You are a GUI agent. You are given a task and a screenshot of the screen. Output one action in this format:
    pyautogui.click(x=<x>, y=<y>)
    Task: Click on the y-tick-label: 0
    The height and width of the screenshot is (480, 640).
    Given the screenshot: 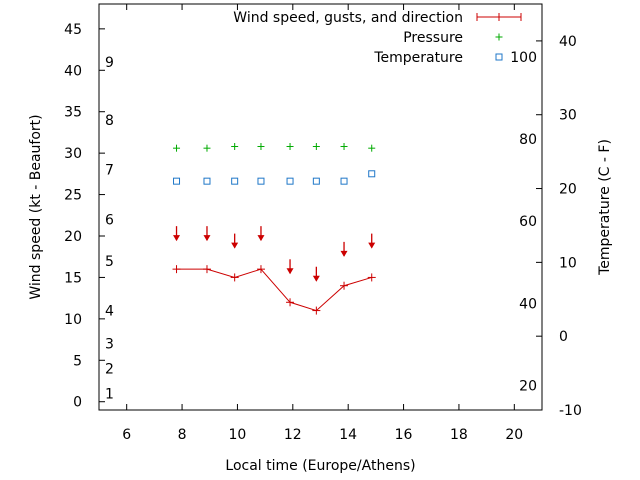 What is the action you would take?
    pyautogui.click(x=77, y=403)
    